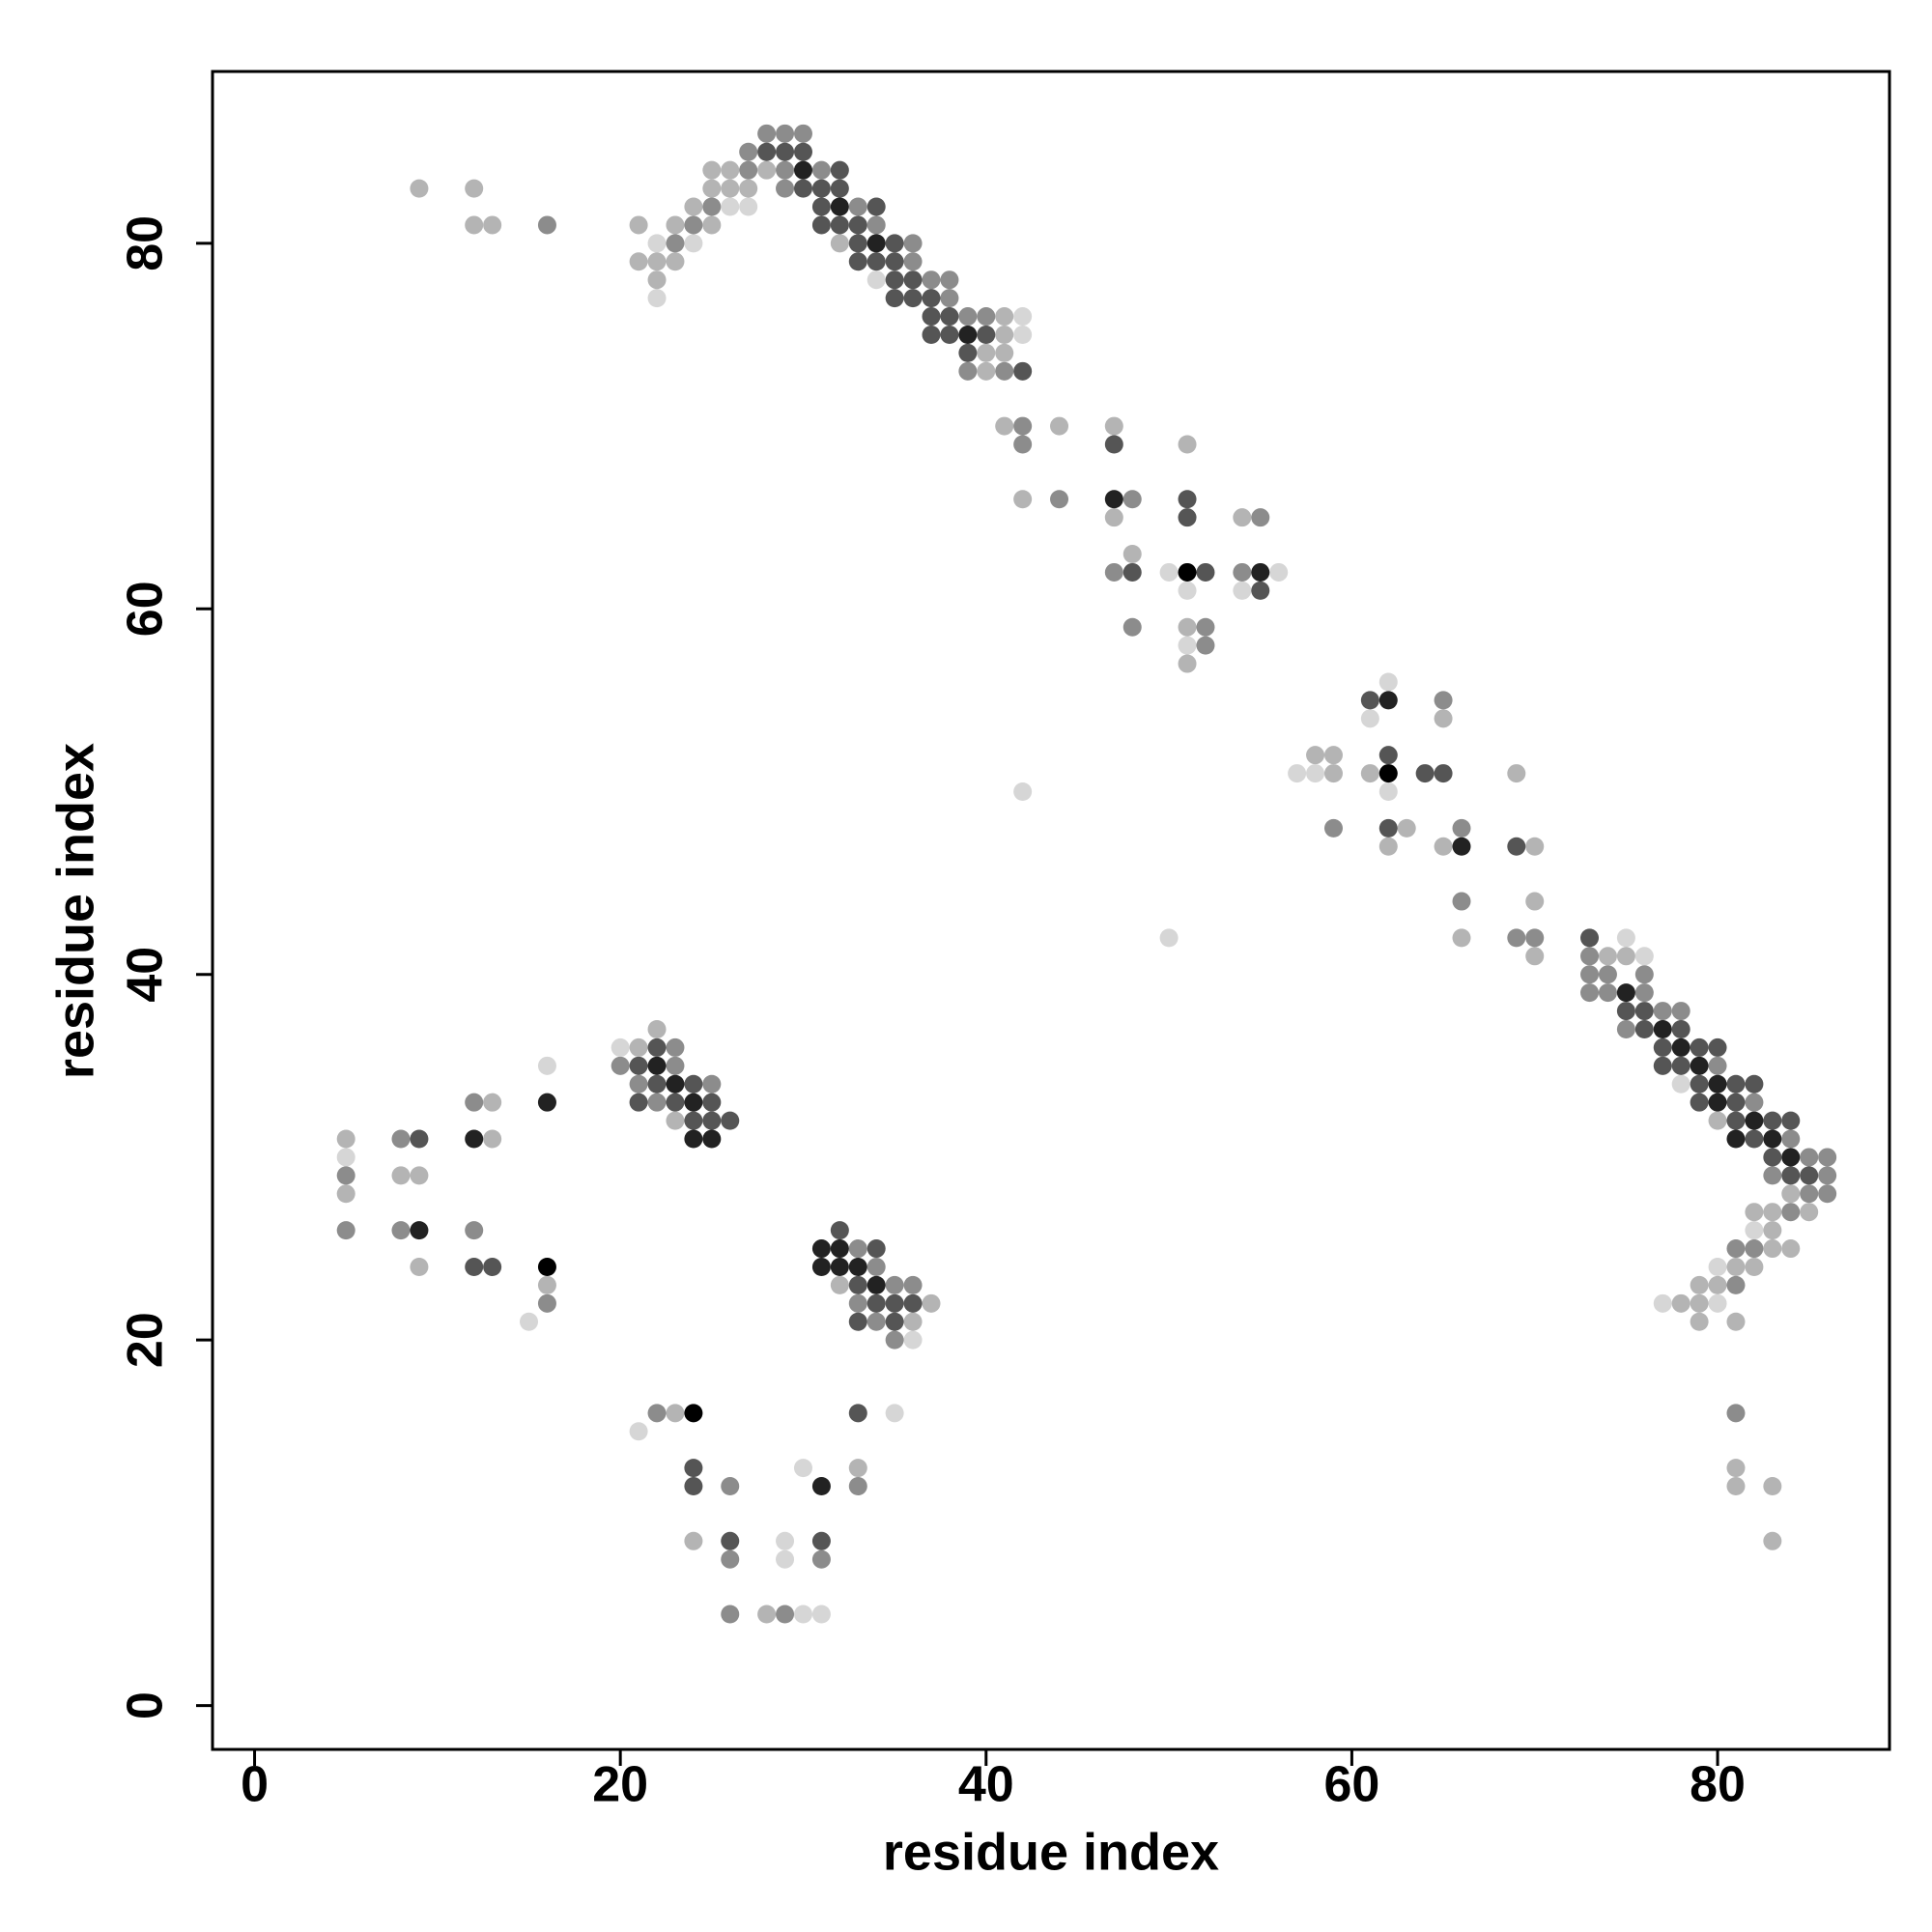  Describe the element at coordinates (1351, 1785) in the screenshot. I see `x-tick-label: 60` at that location.